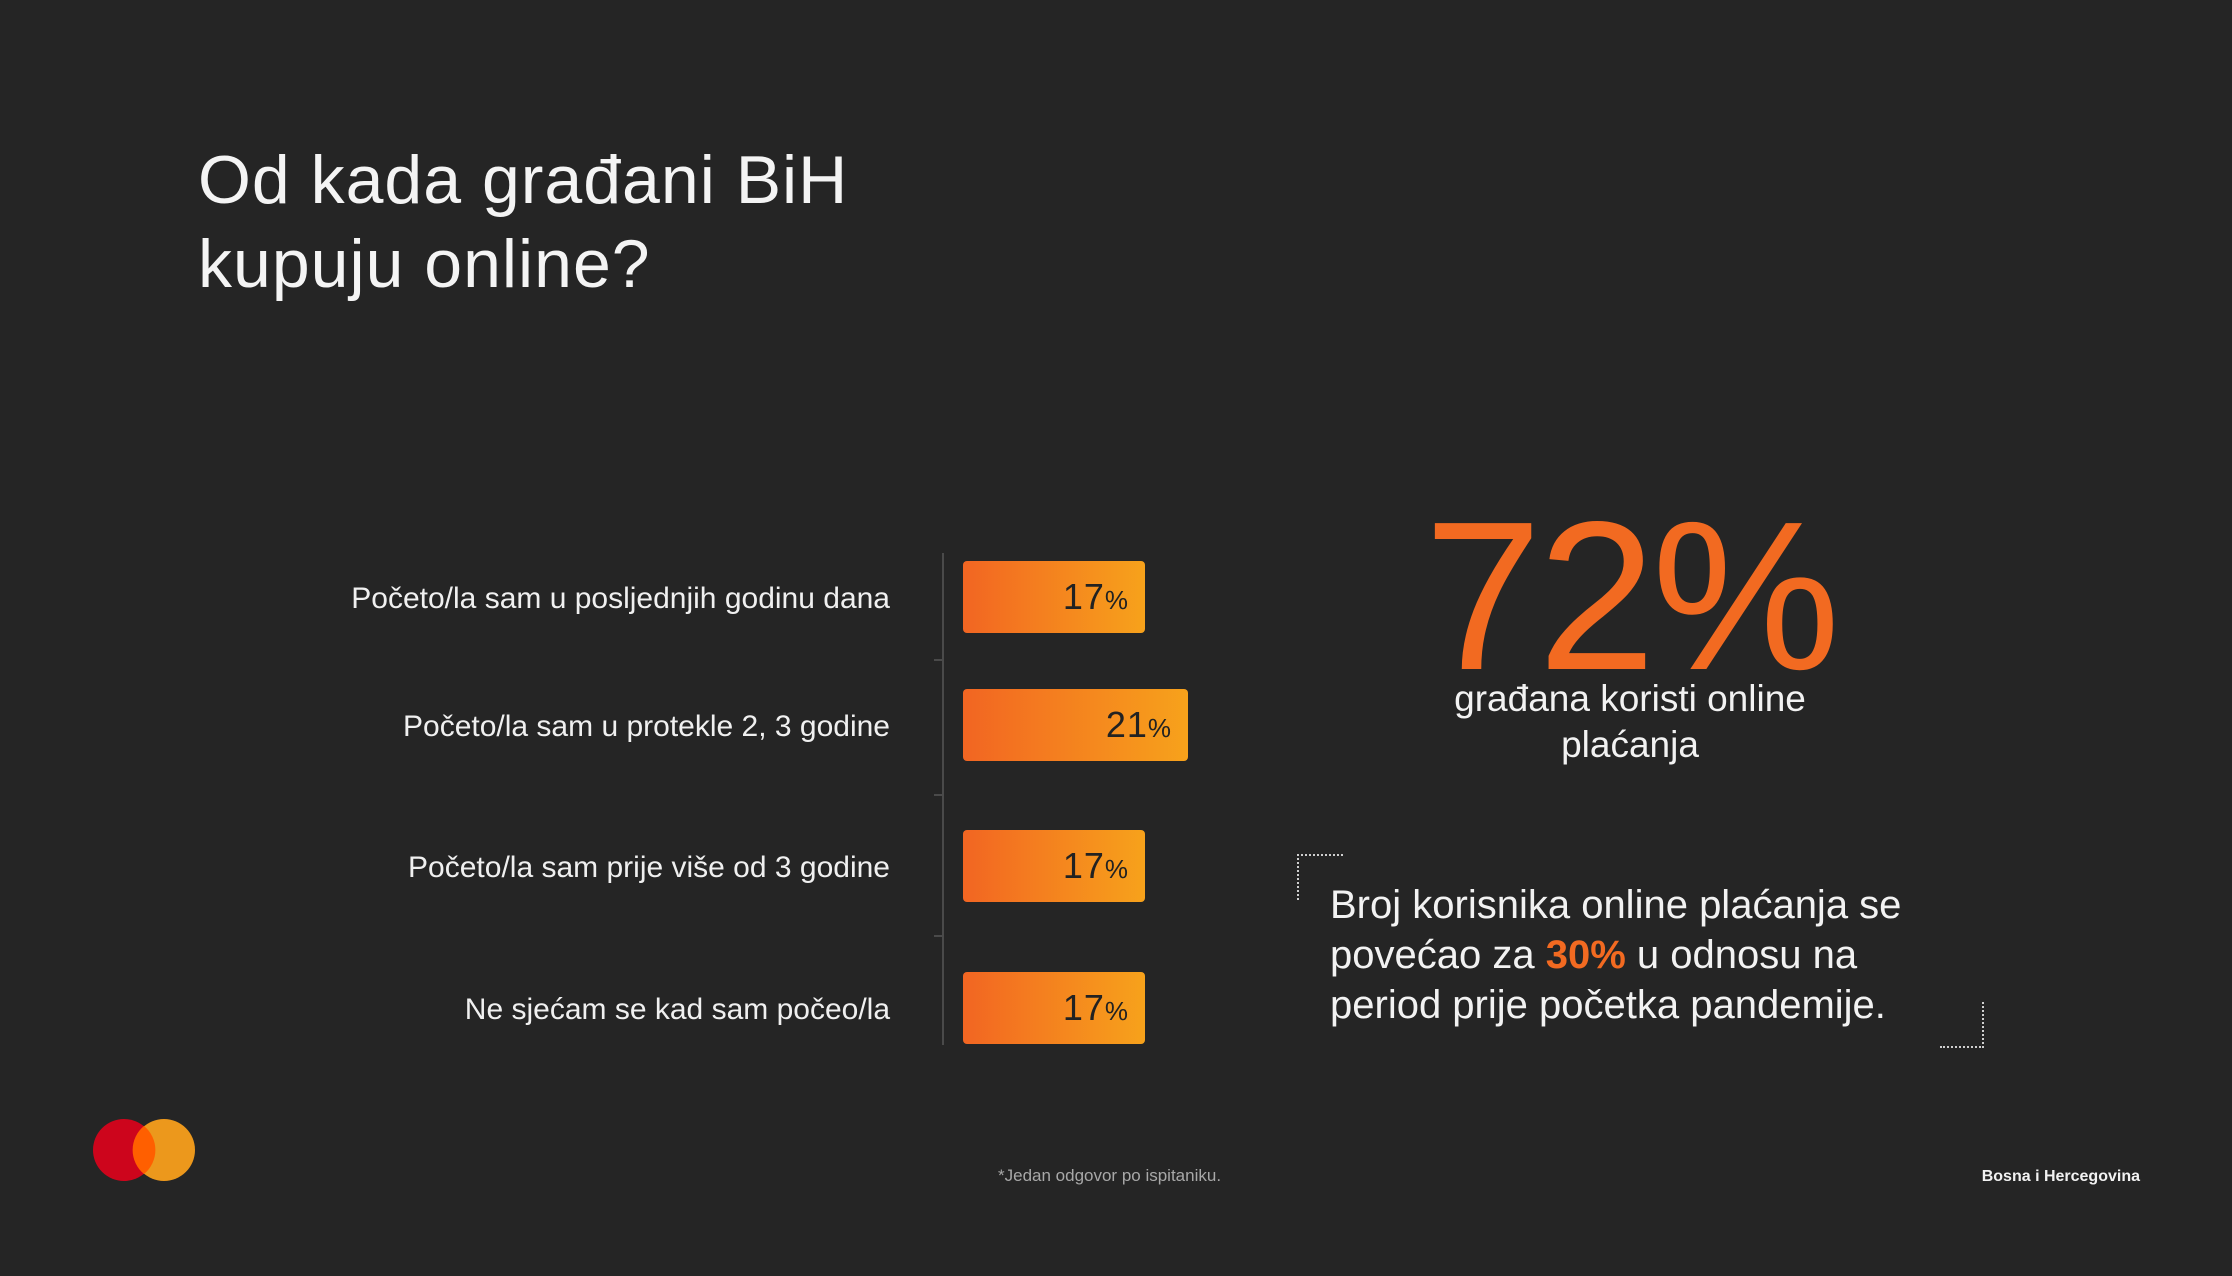 Image resolution: width=2232 pixels, height=1276 pixels. What do you see at coordinates (1630, 722) in the screenshot?
I see `big-stat-caption: građana koristi online plaćanja` at bounding box center [1630, 722].